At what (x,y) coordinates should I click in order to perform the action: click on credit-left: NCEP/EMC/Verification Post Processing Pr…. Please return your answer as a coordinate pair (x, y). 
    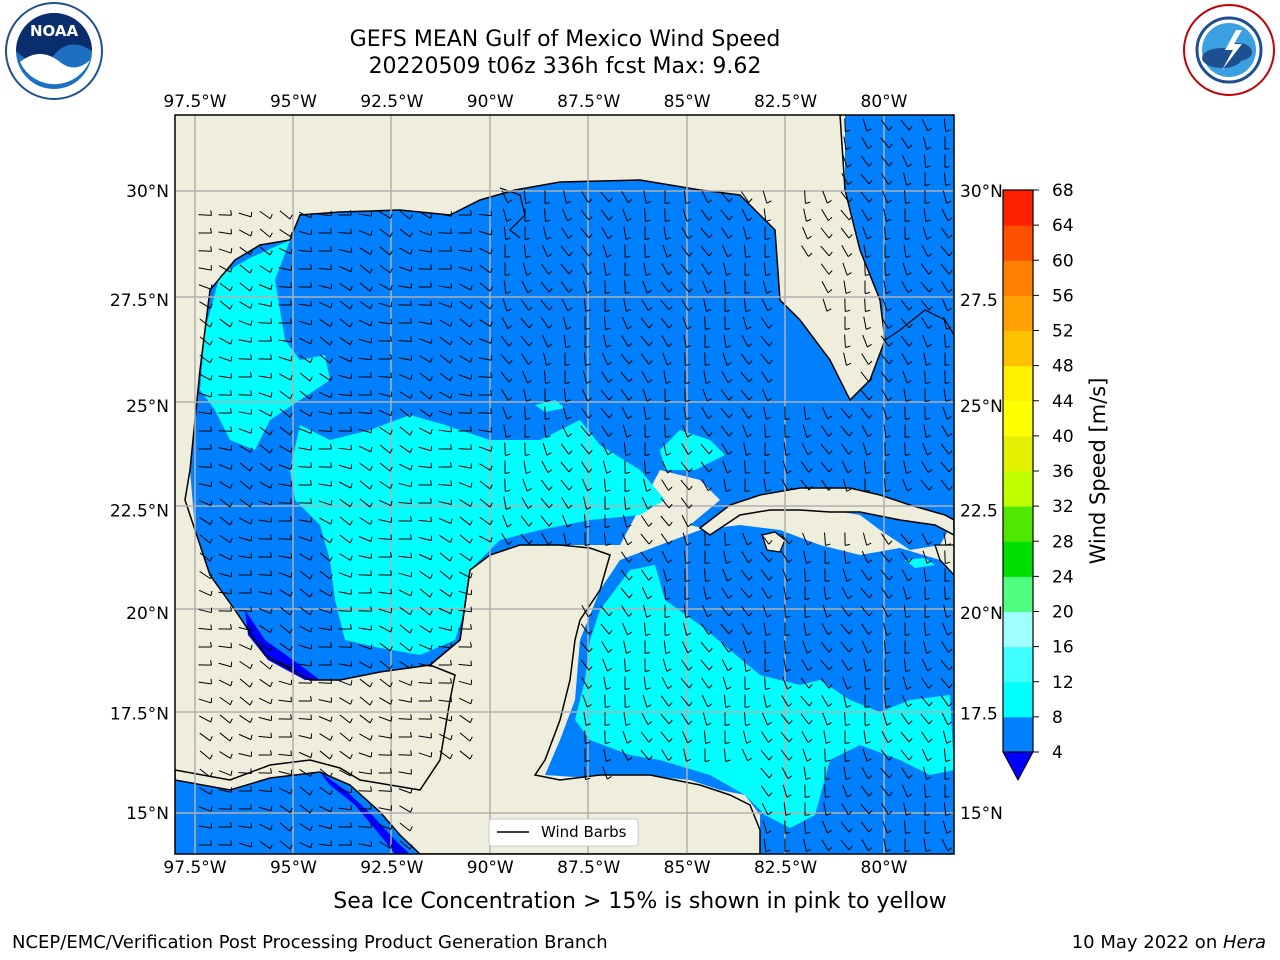
    Looking at the image, I should click on (310, 942).